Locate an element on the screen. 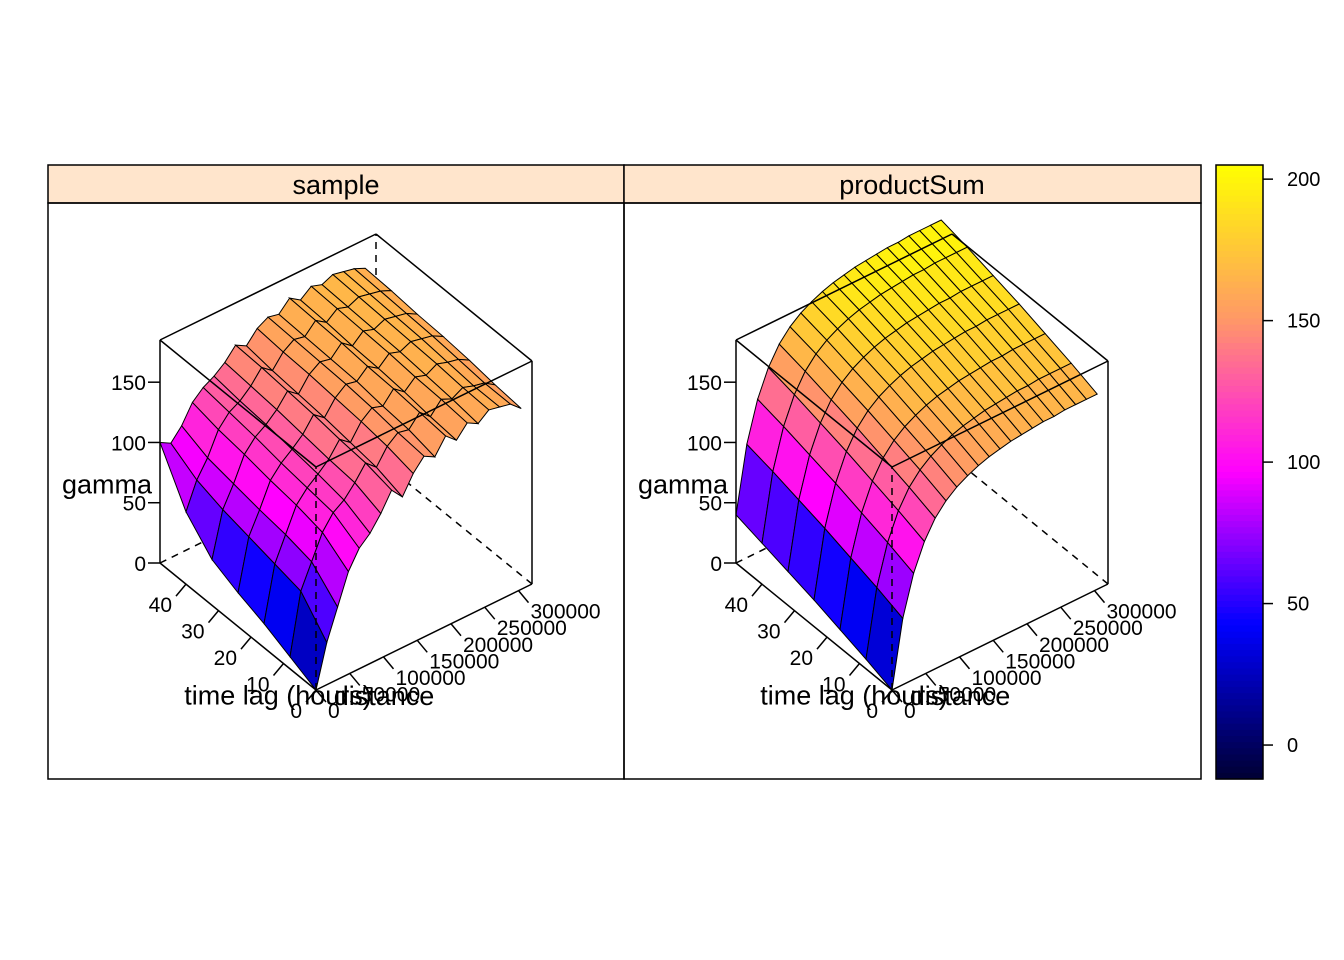 The height and width of the screenshot is (960, 1344). x-tick-label: 300000 is located at coordinates (566, 612).